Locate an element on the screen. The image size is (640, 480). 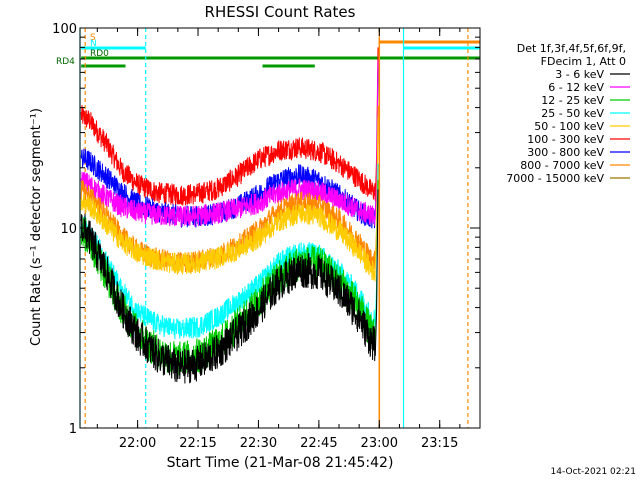
chart-title: RHESSI Count Rates is located at coordinates (280, 12).